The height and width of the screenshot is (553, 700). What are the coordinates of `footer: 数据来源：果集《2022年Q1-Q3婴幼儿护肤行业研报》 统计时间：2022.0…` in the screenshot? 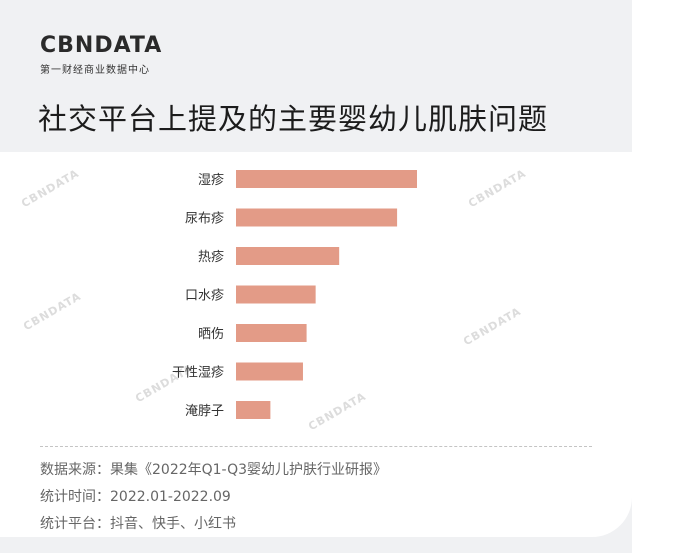 It's located at (213, 497).